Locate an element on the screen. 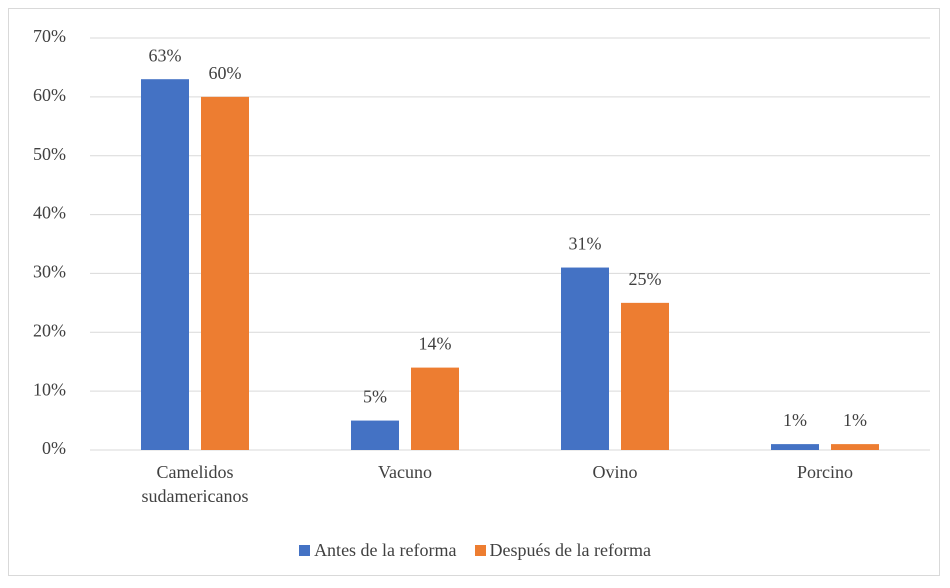 Image resolution: width=950 pixels, height=588 pixels. legend: Antes de la reforma Después de la reforma is located at coordinates (475, 550).